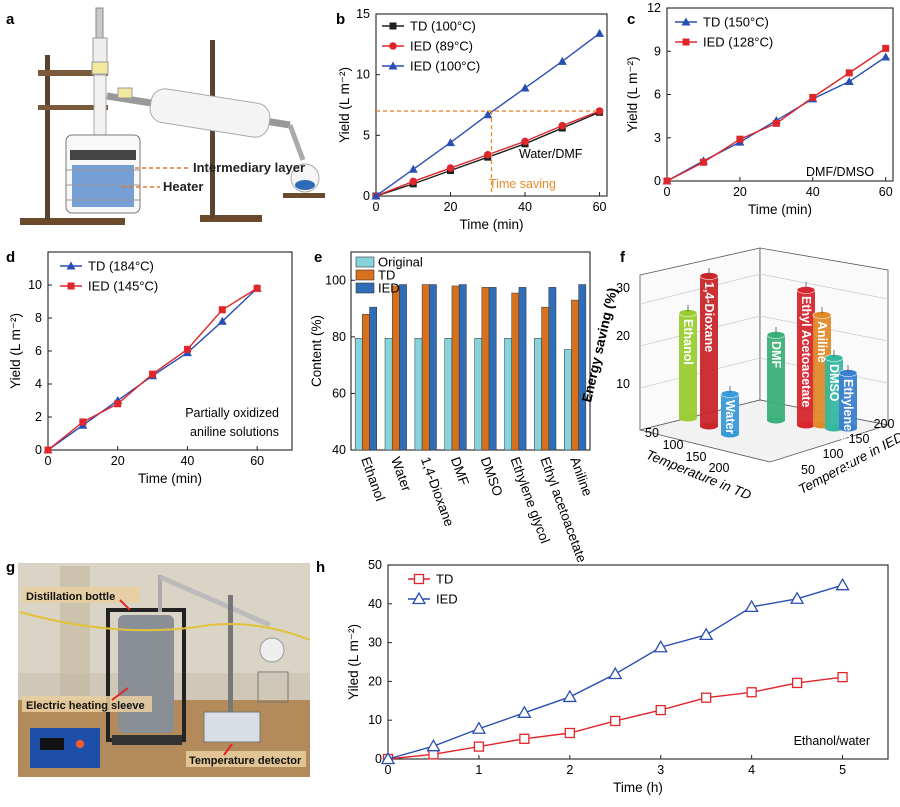  I want to click on bar3d-label: 1,4-Dioxane, so click(709, 317).